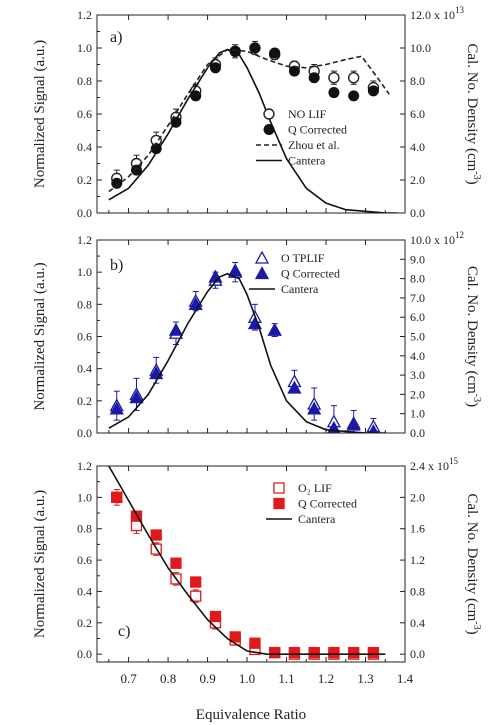  I want to click on legend-label: Zhou et al., so click(314, 145).